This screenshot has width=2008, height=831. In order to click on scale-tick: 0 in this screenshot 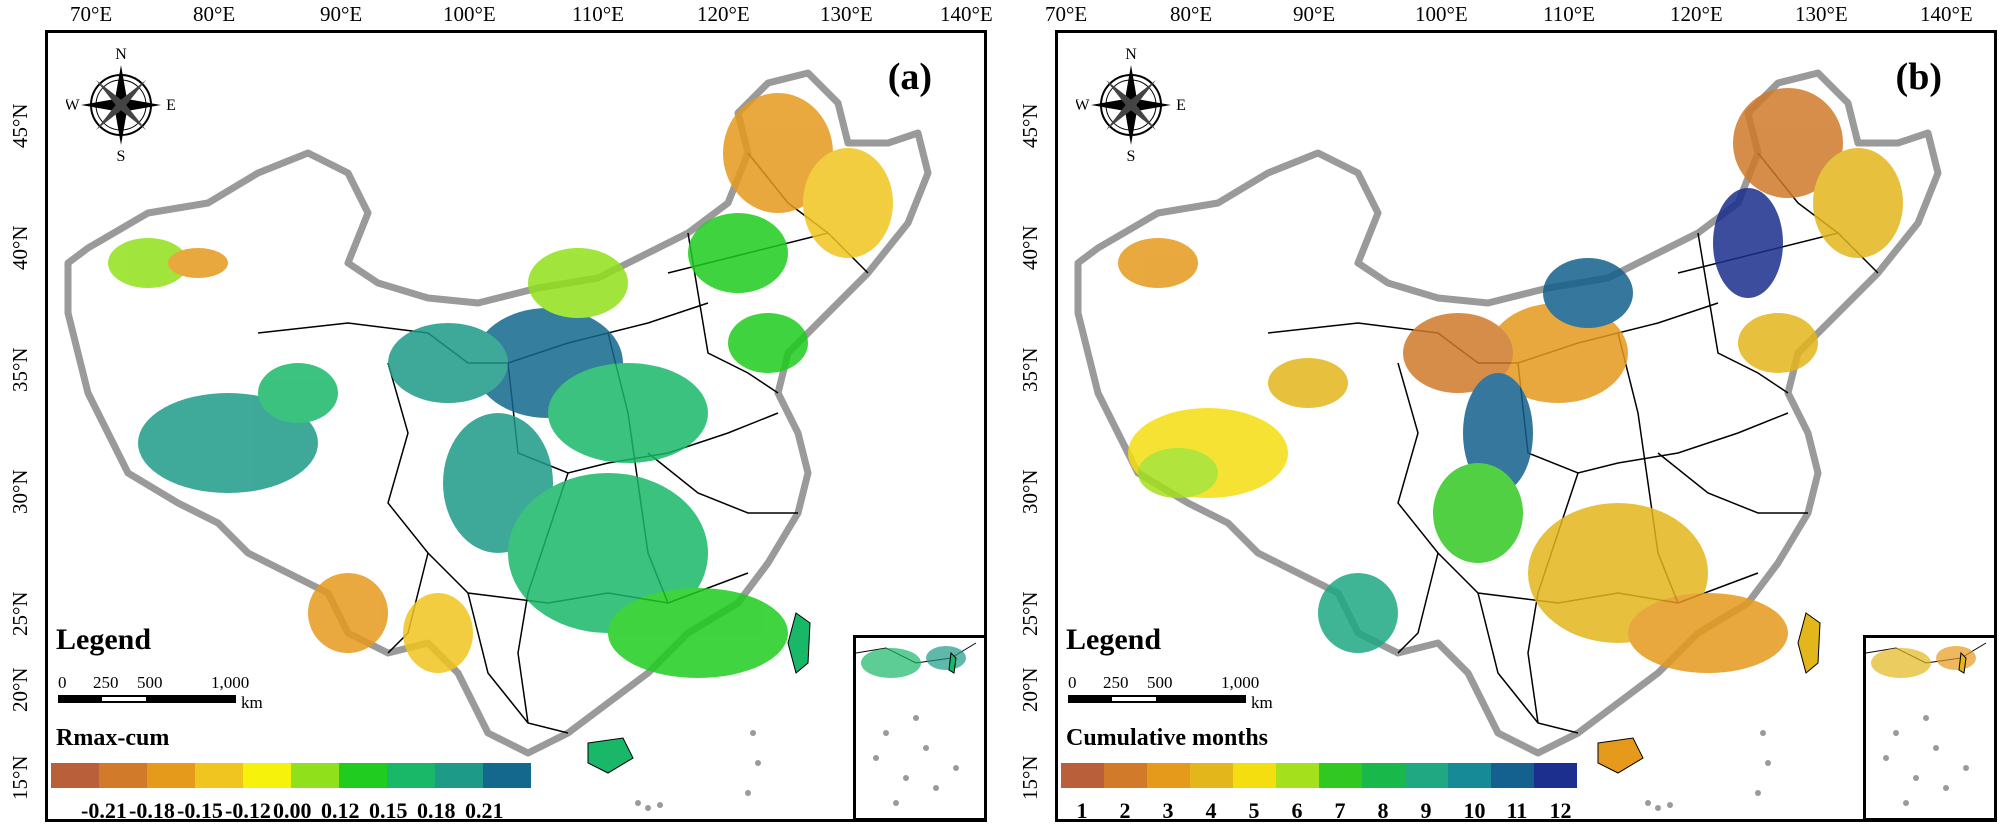, I will do `click(1072, 682)`.